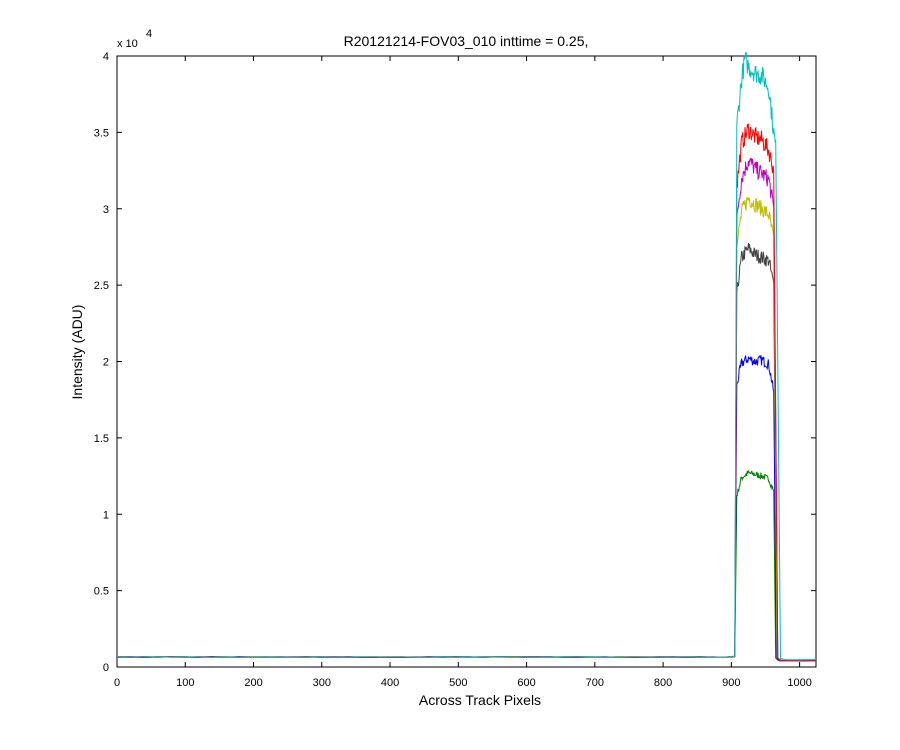 The width and height of the screenshot is (900, 750). What do you see at coordinates (595, 683) in the screenshot?
I see `x-tick-label: 700` at bounding box center [595, 683].